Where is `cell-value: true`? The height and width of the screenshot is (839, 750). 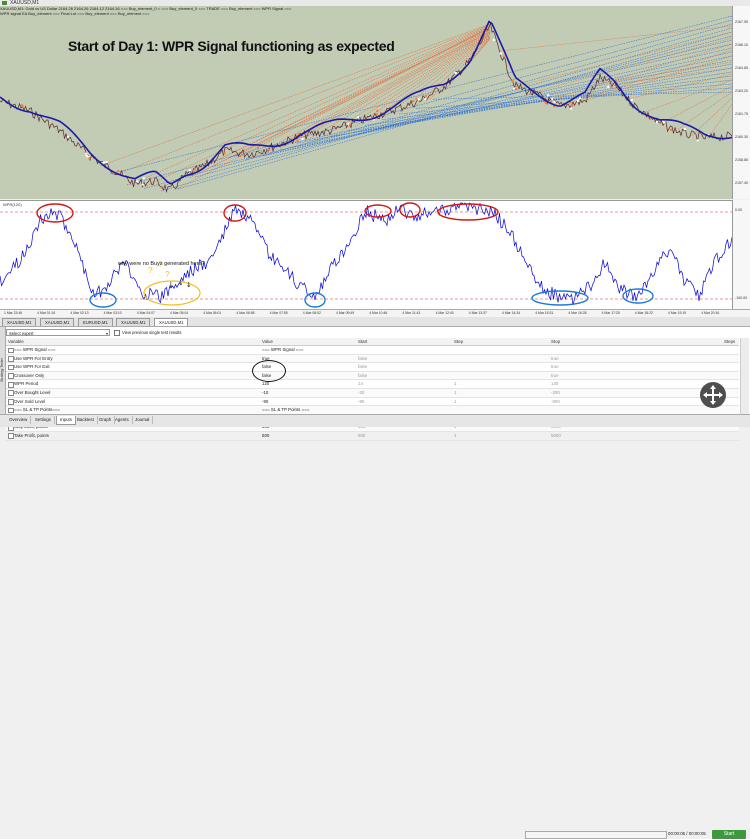
cell-value: true is located at coordinates (266, 358).